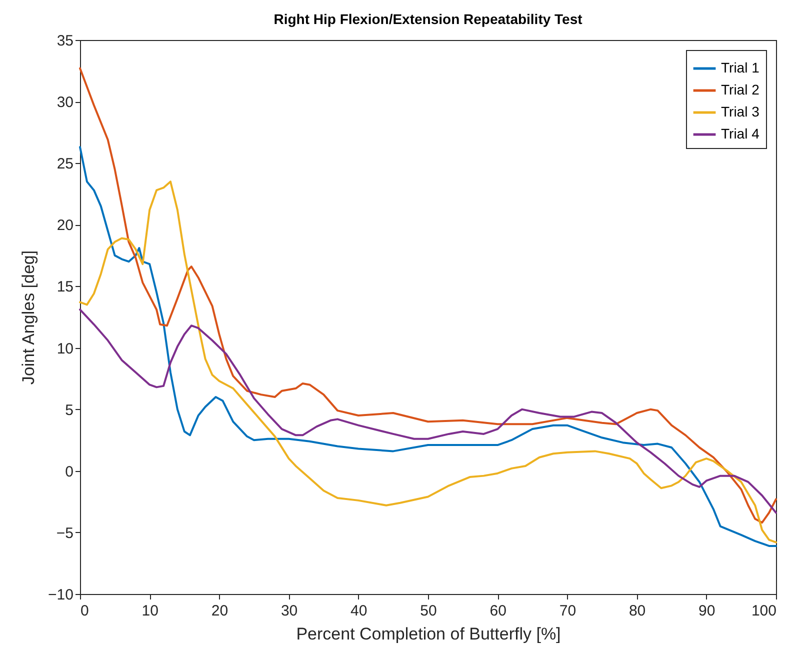 The height and width of the screenshot is (657, 796). Describe the element at coordinates (65, 225) in the screenshot. I see `y-tick-label: 20` at that location.